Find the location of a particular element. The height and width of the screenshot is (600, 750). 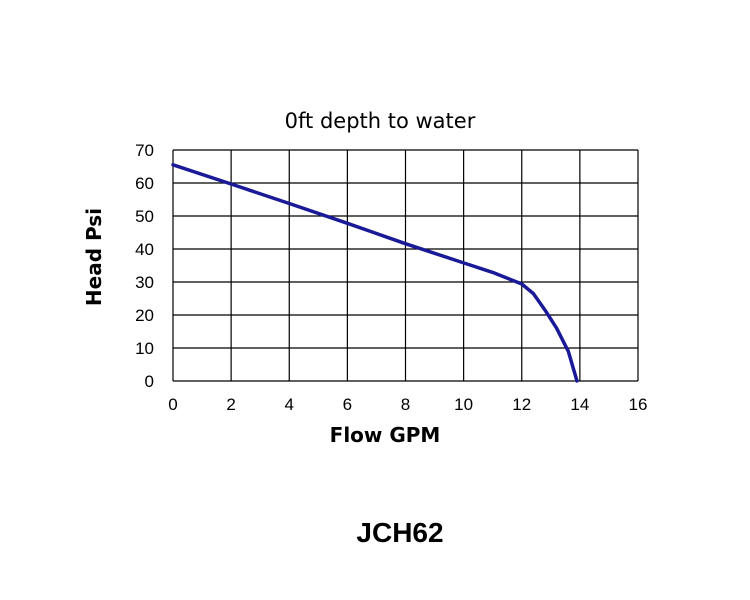

x-tick-label: 4 is located at coordinates (289, 404).